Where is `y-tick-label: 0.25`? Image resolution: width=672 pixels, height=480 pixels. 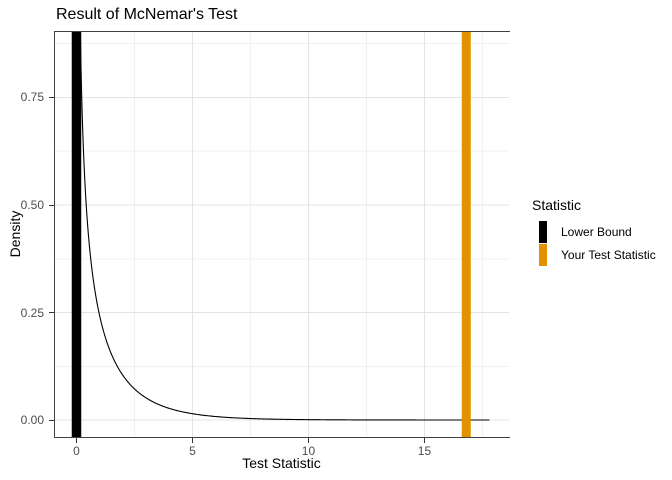 y-tick-label: 0.25 is located at coordinates (32, 312).